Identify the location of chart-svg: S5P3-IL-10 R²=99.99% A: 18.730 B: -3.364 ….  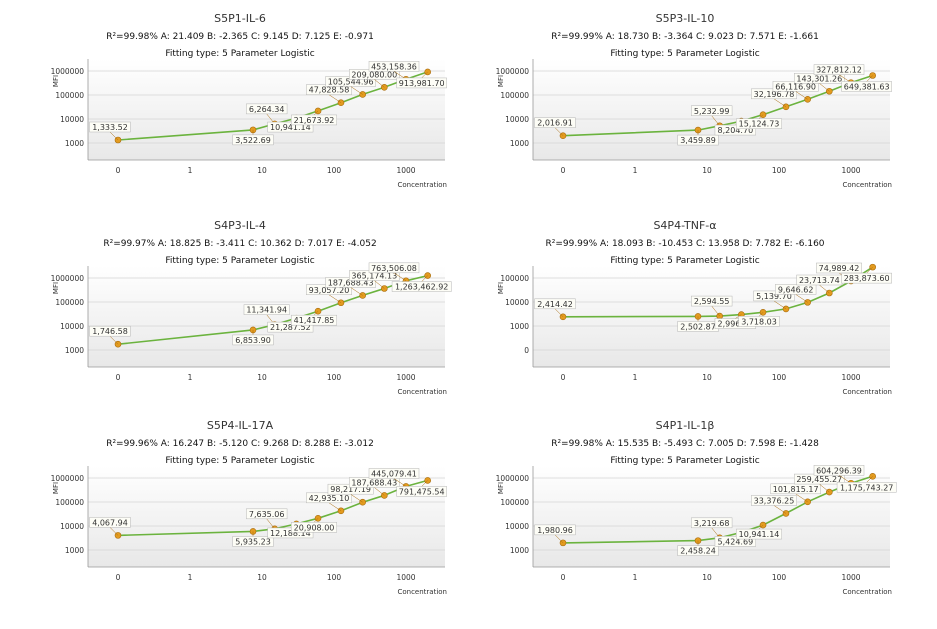
(694, 100).